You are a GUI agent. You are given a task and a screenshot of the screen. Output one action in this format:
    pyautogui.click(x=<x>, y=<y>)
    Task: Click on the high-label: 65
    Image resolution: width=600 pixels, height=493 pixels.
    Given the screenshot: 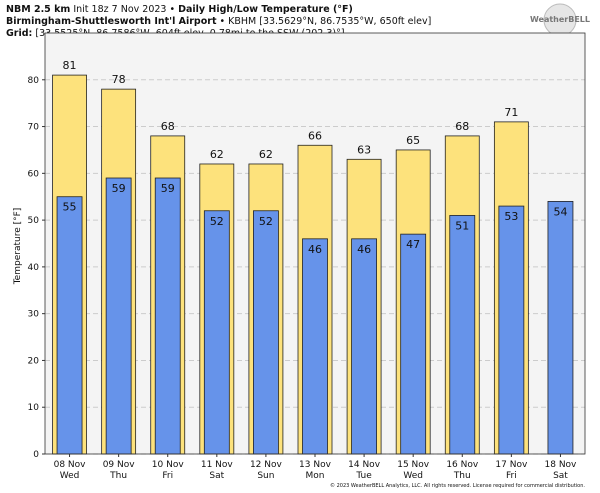 What is the action you would take?
    pyautogui.click(x=413, y=140)
    